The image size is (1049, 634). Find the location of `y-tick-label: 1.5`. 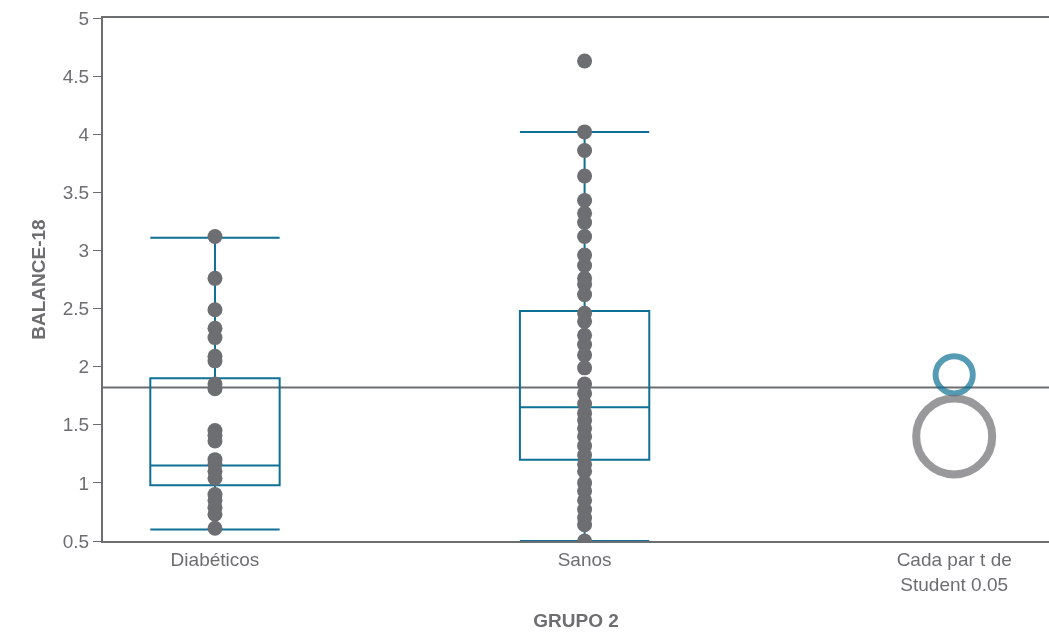

y-tick-label: 1.5 is located at coordinates (76, 425).